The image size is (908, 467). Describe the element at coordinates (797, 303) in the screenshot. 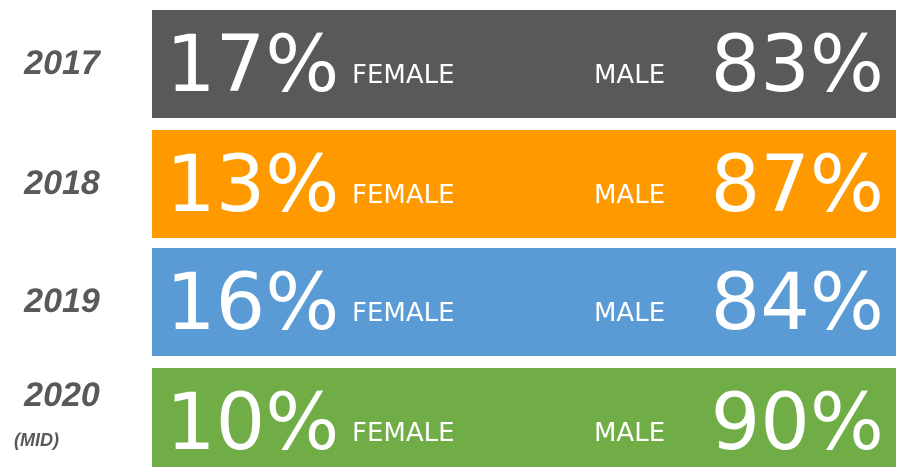

I see `male-percent: 84%` at that location.